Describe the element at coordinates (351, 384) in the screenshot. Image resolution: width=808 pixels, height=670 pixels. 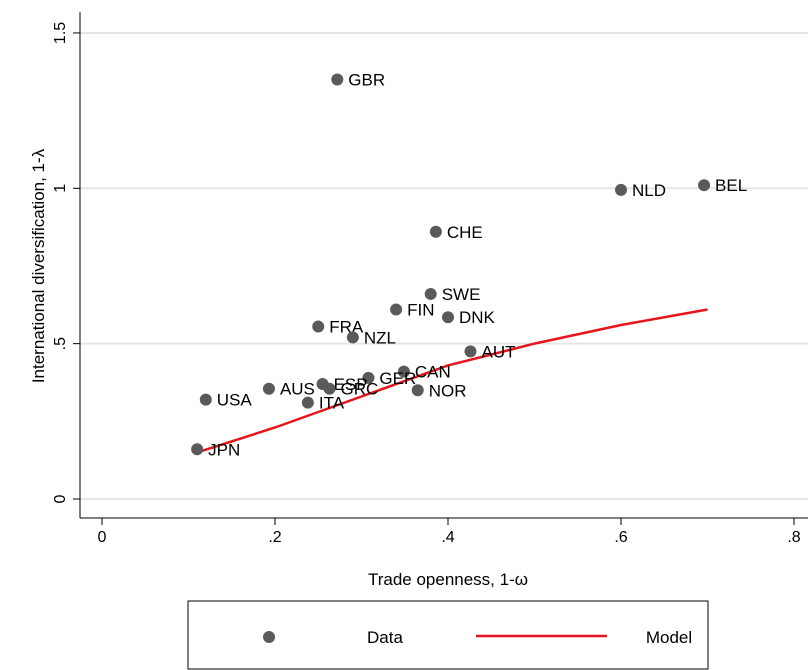
I see `data-point-label: ESP` at that location.